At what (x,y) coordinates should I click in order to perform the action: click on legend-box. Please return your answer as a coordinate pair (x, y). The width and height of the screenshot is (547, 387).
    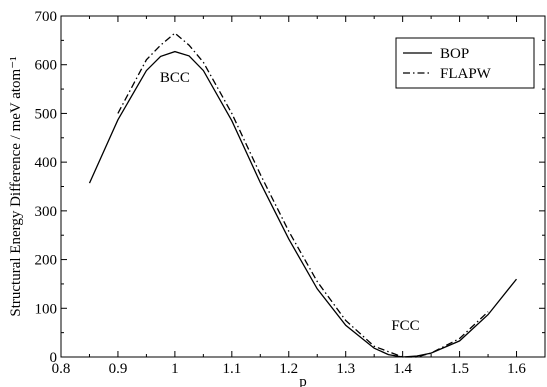
    Looking at the image, I should click on (465, 63).